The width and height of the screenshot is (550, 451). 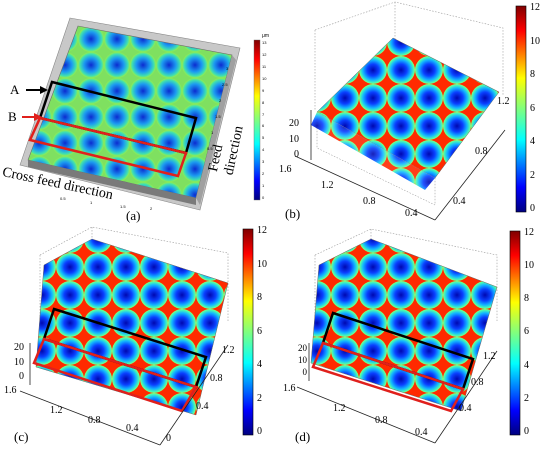 What do you see at coordinates (168, 438) in the screenshot?
I see `panel-c-x-tick-4: 0` at bounding box center [168, 438].